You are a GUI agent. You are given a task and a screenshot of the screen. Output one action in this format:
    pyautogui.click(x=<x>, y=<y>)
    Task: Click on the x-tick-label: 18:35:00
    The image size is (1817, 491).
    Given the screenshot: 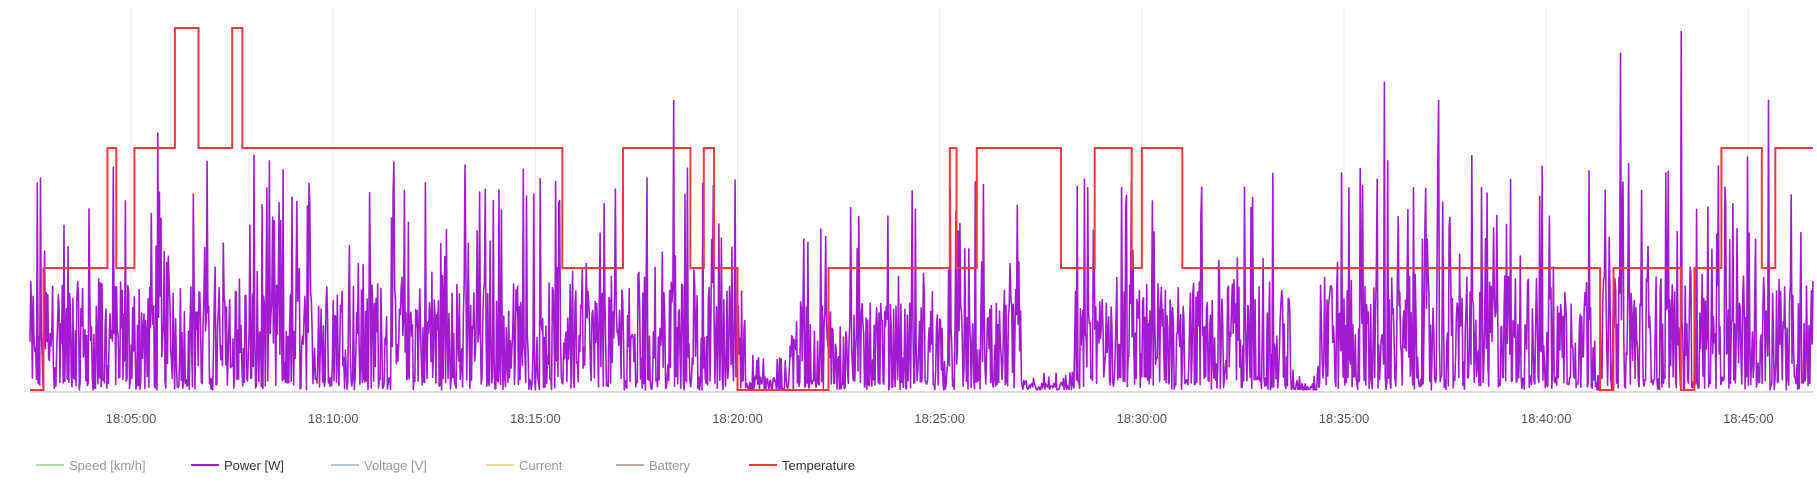 What is the action you would take?
    pyautogui.click(x=1344, y=418)
    